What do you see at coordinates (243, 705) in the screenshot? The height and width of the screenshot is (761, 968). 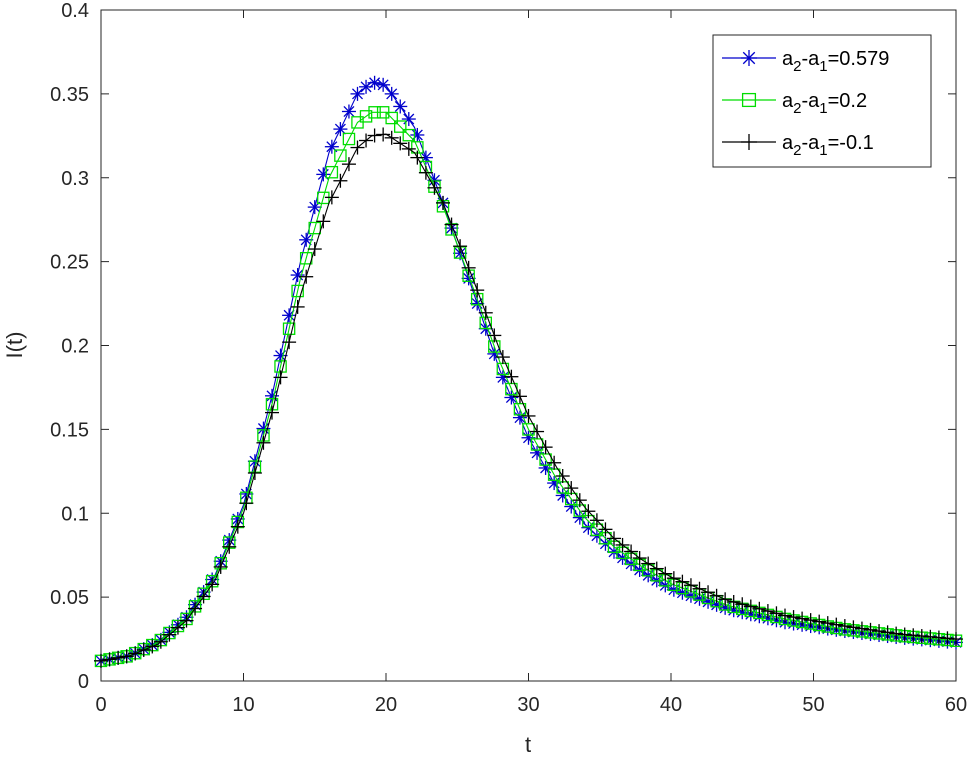 I see `x-tick-label: 10` at bounding box center [243, 705].